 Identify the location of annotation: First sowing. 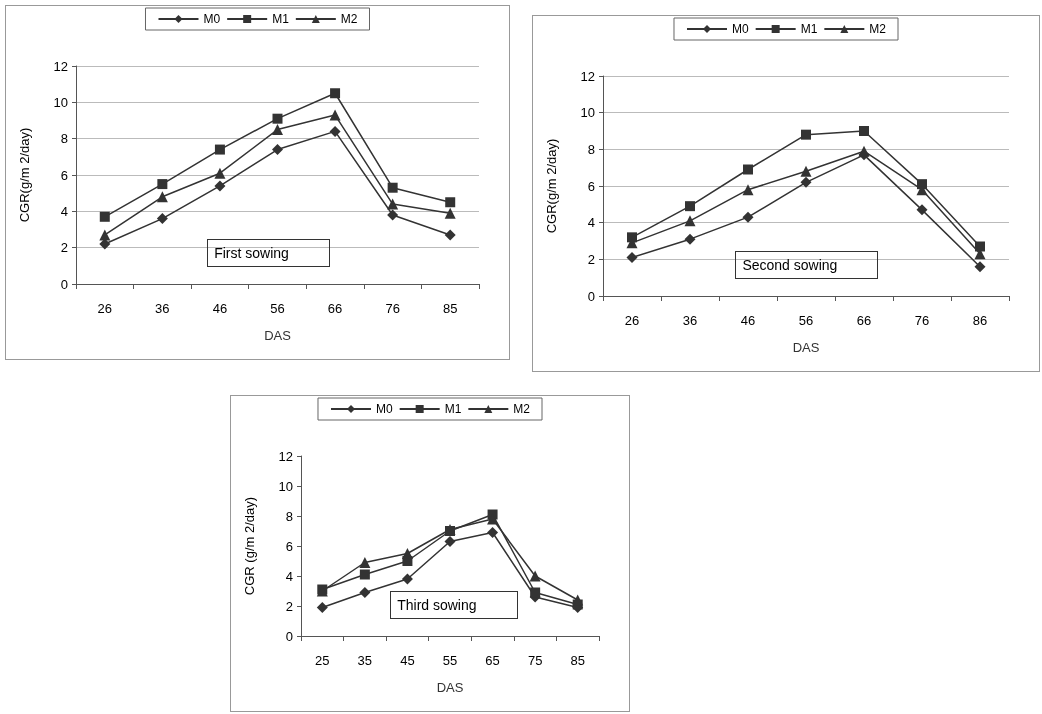
(268, 253).